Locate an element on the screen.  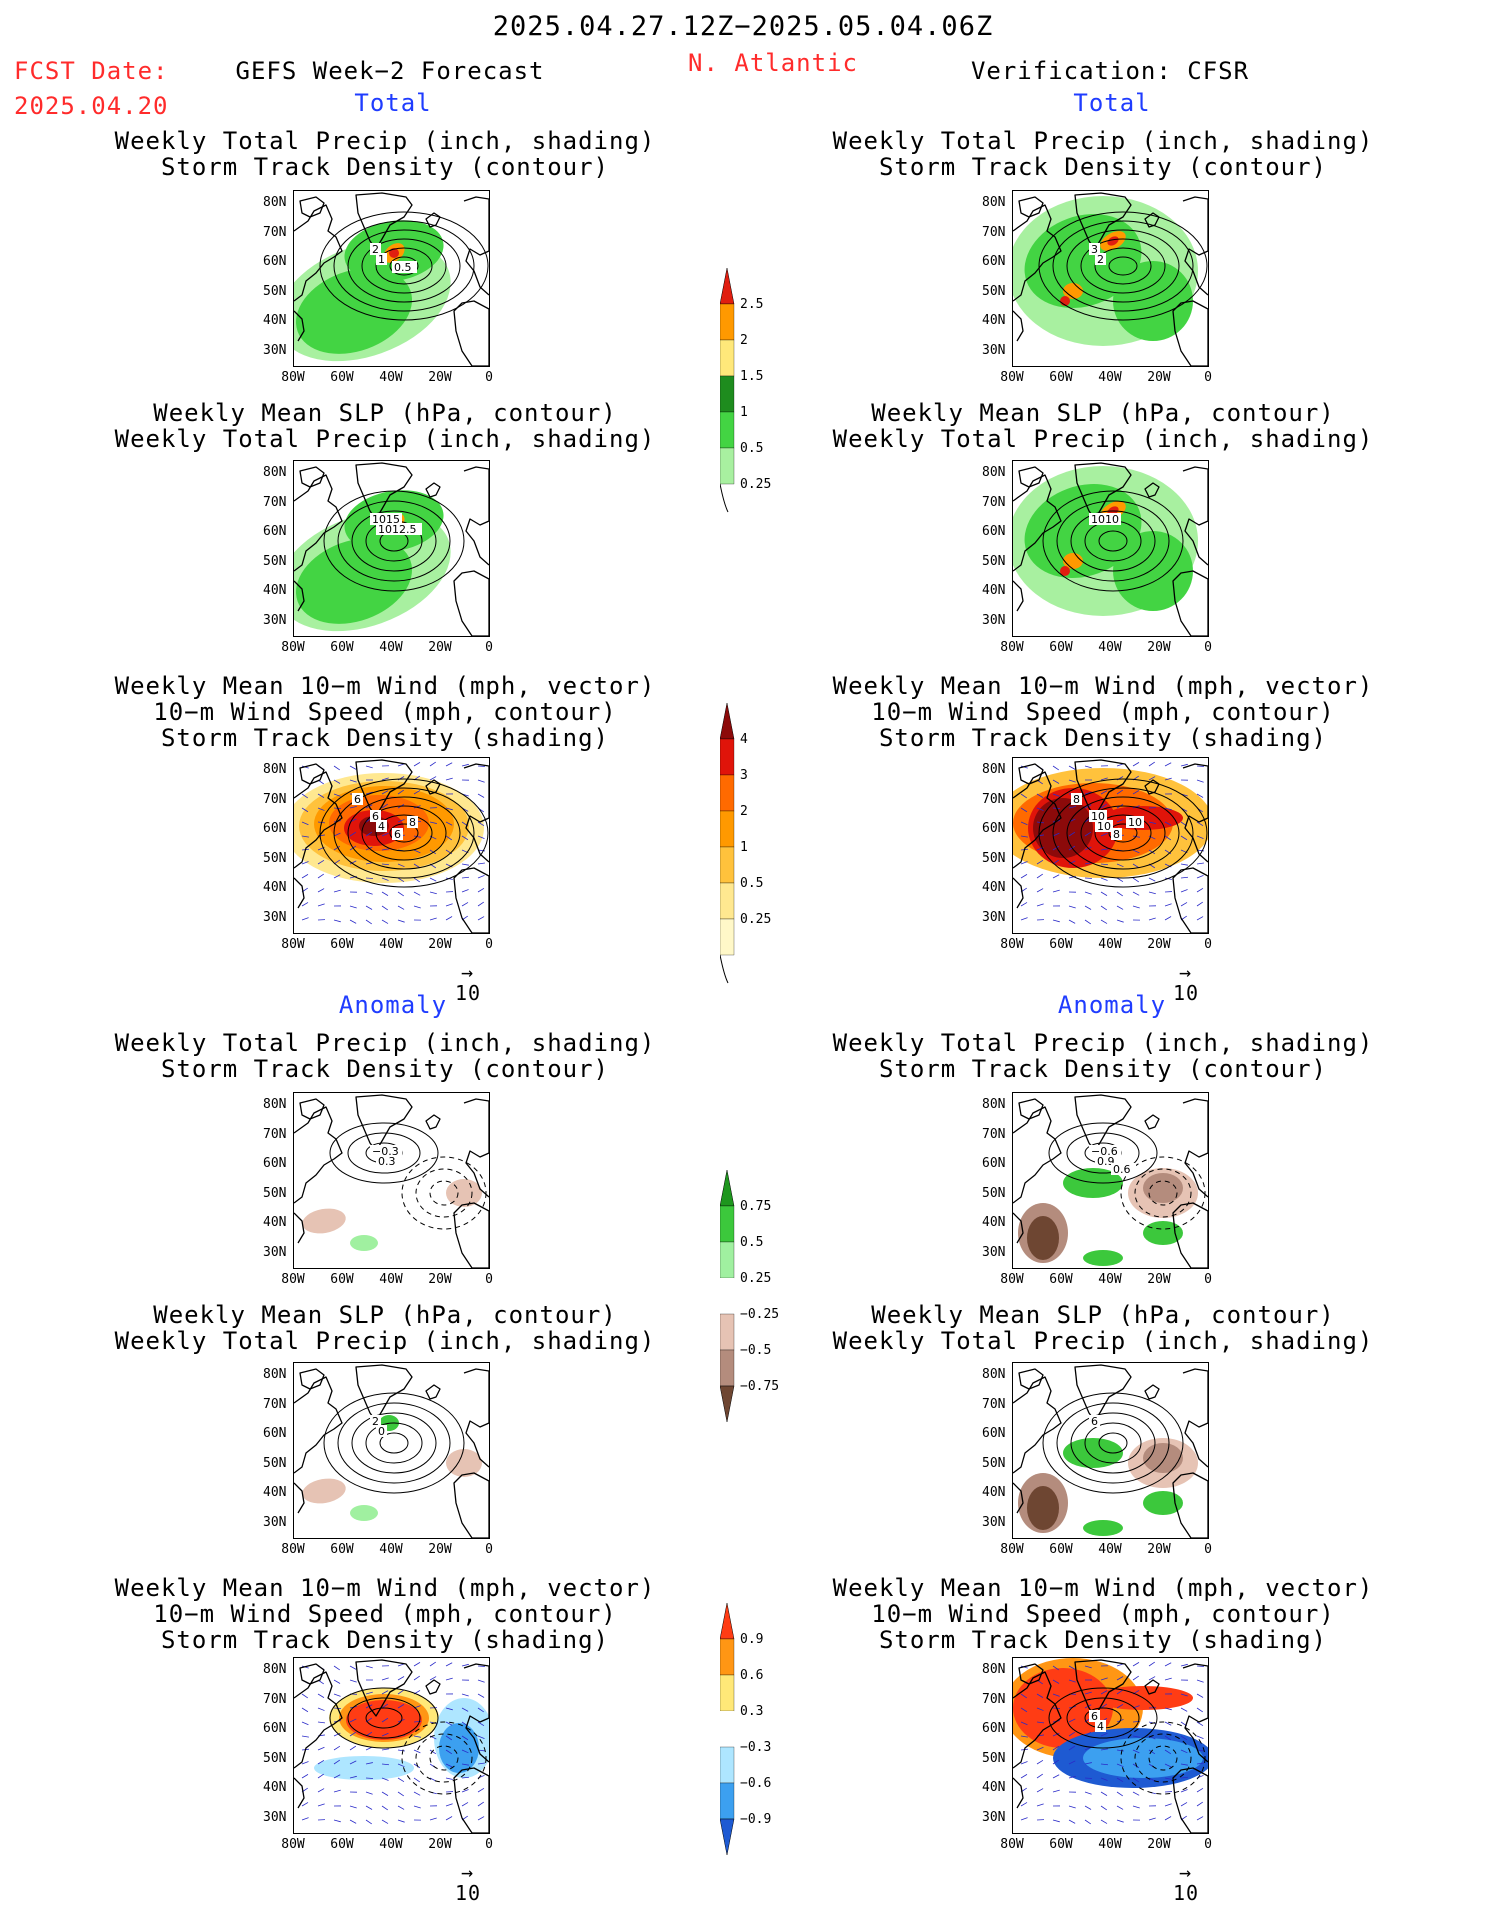
contour-line-dashed is located at coordinates (1163, 1758).